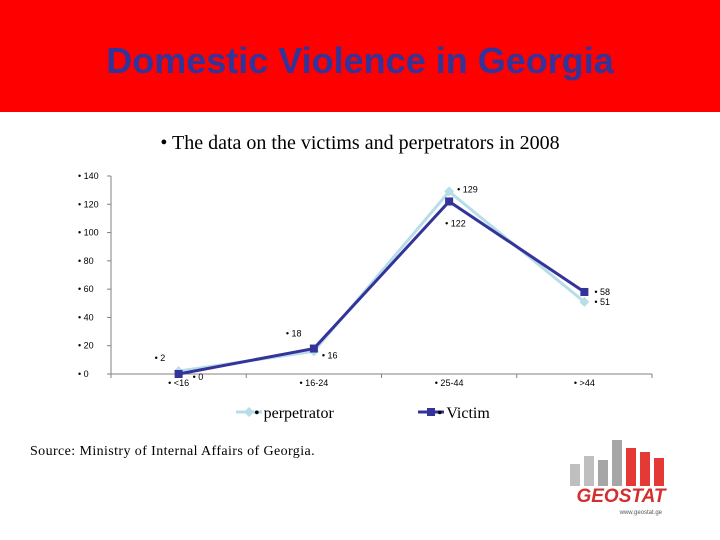 Image resolution: width=720 pixels, height=540 pixels. What do you see at coordinates (449, 383) in the screenshot?
I see `x-tick-label: • 25-44` at bounding box center [449, 383].